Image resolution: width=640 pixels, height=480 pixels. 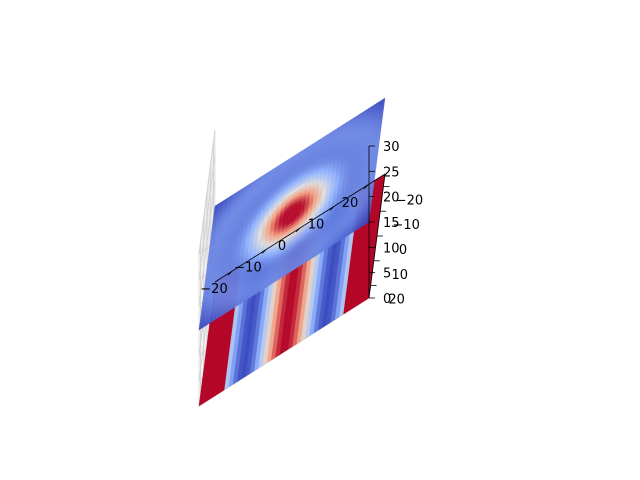 What do you see at coordinates (391, 172) in the screenshot?
I see `z-tick-label: 25` at bounding box center [391, 172].